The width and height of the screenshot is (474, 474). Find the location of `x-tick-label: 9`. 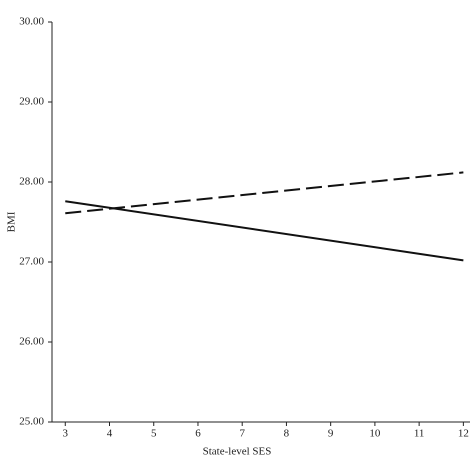

x-tick-label: 9 is located at coordinates (331, 434).